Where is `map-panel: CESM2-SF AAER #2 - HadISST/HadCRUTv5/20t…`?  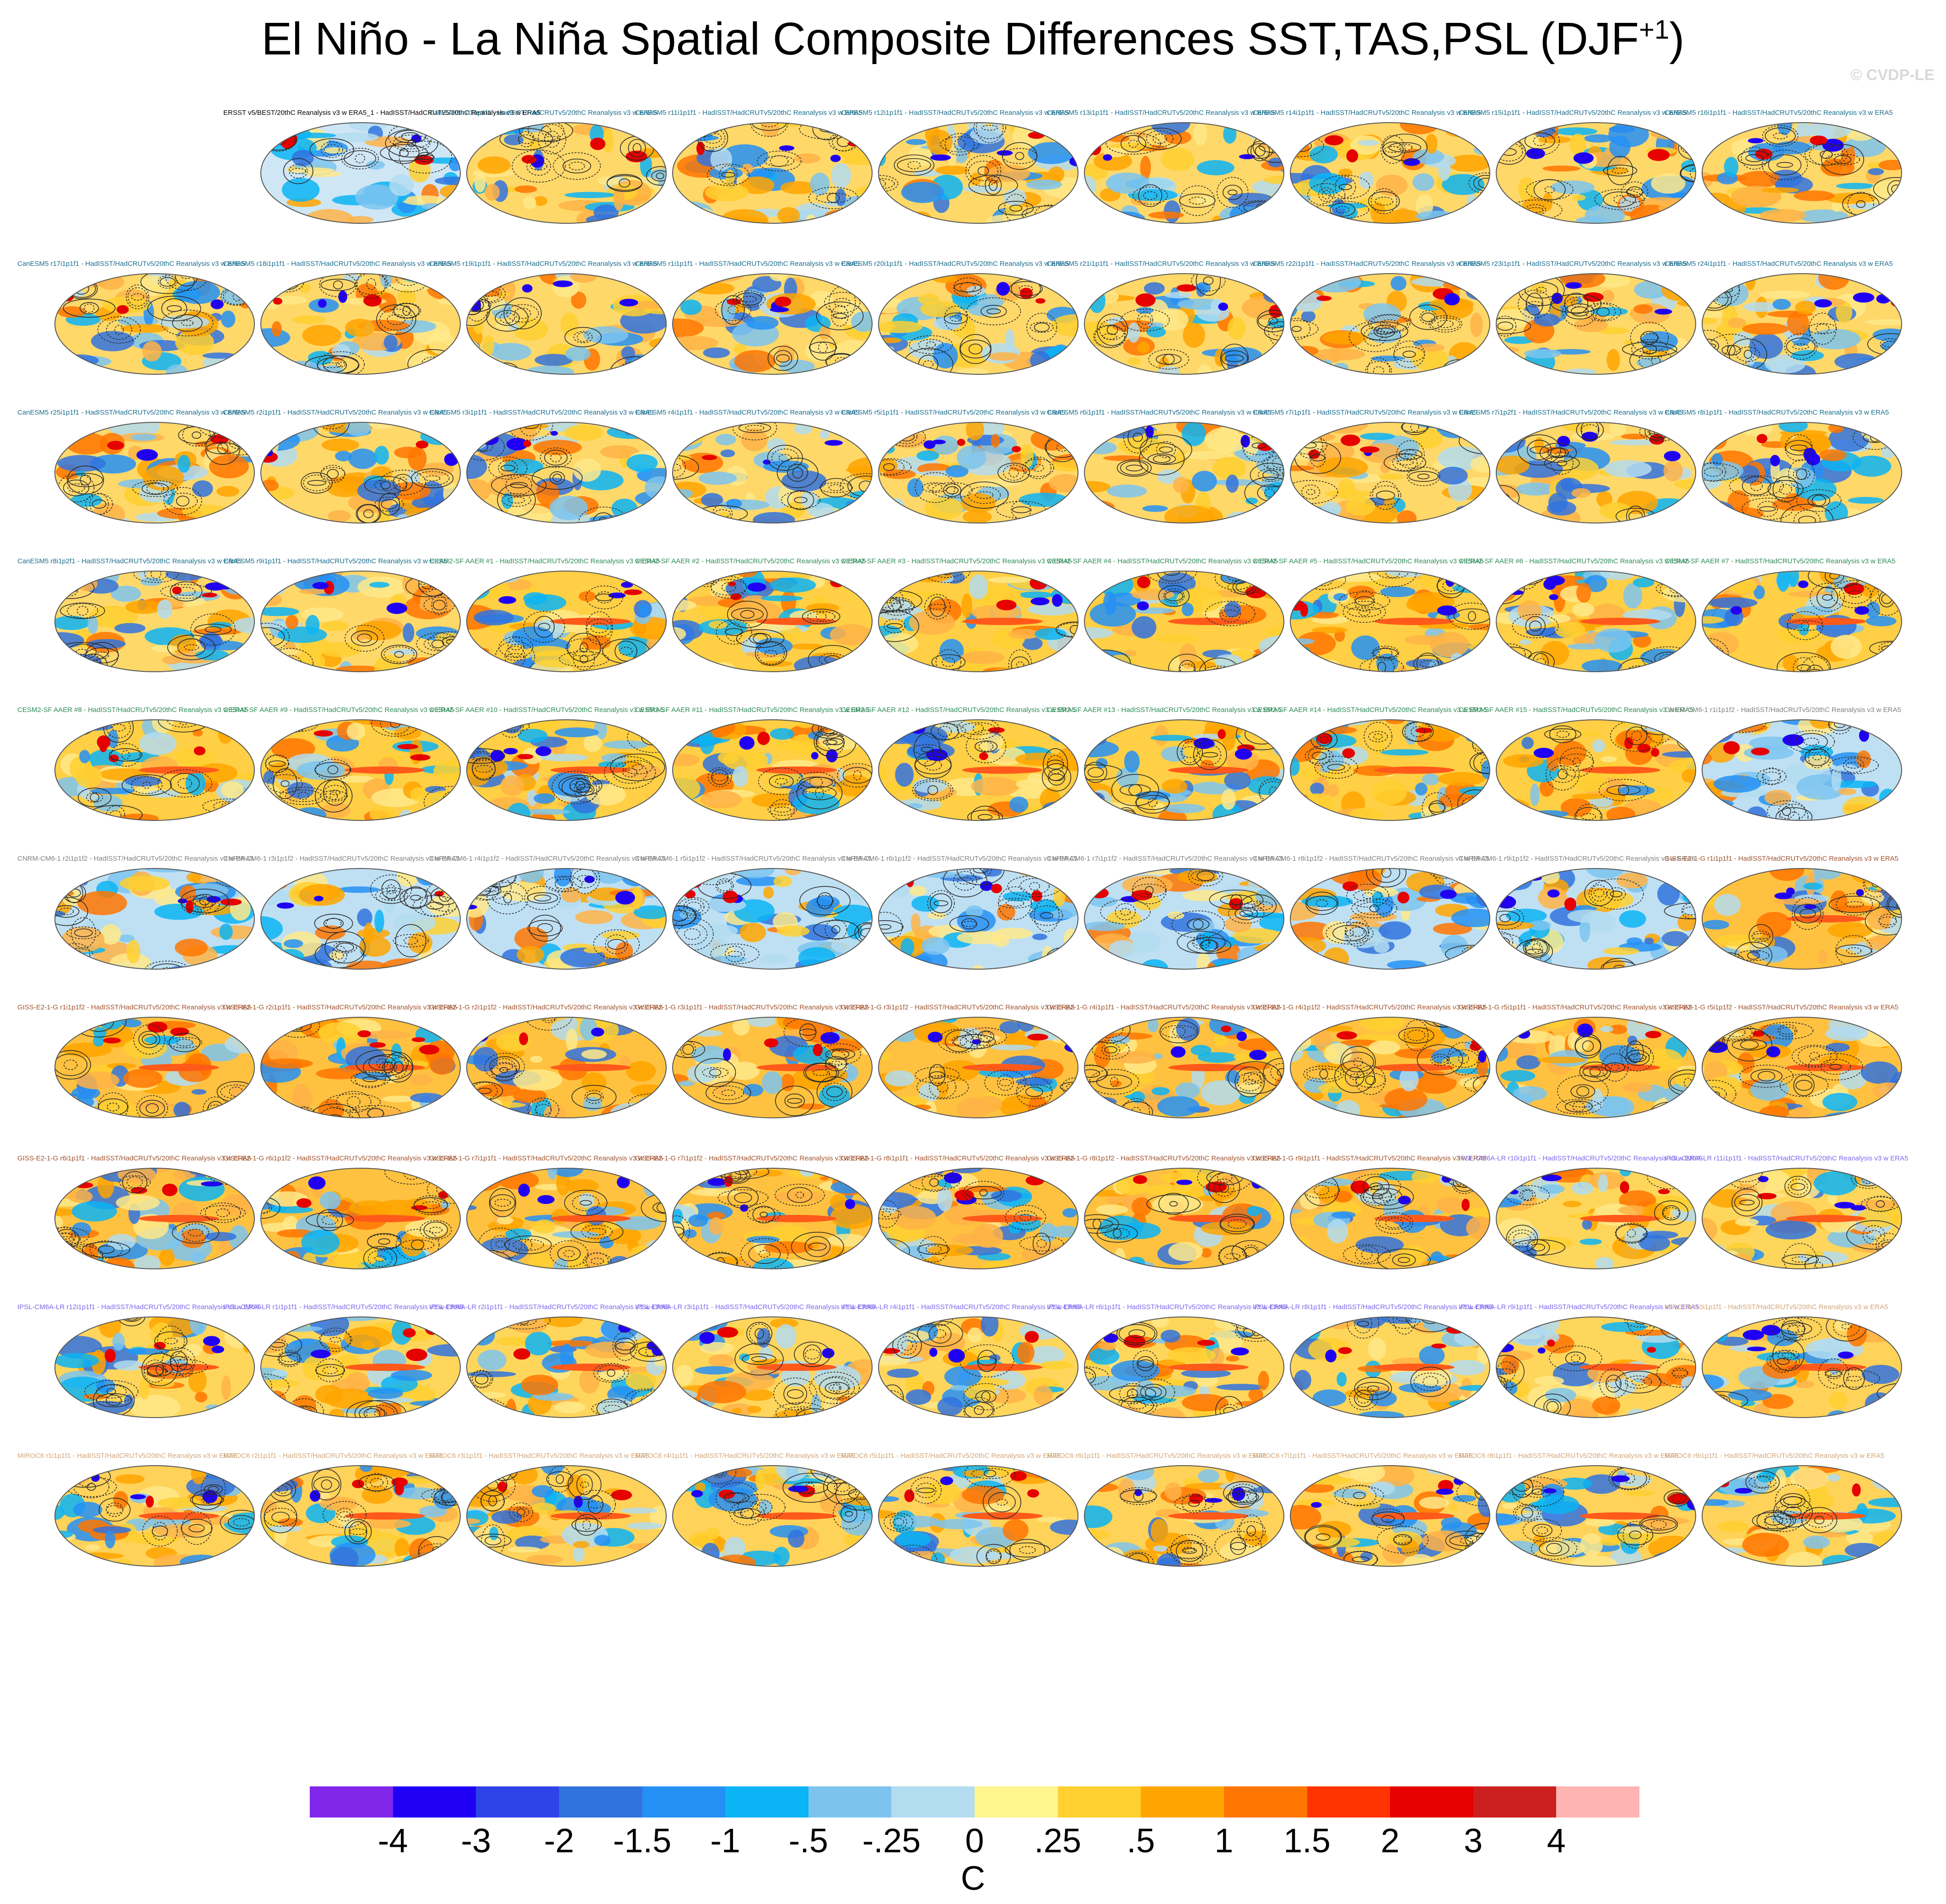 map-panel: CESM2-SF AAER #2 - HadISST/HadCRUTv5/20t… is located at coordinates (754, 615).